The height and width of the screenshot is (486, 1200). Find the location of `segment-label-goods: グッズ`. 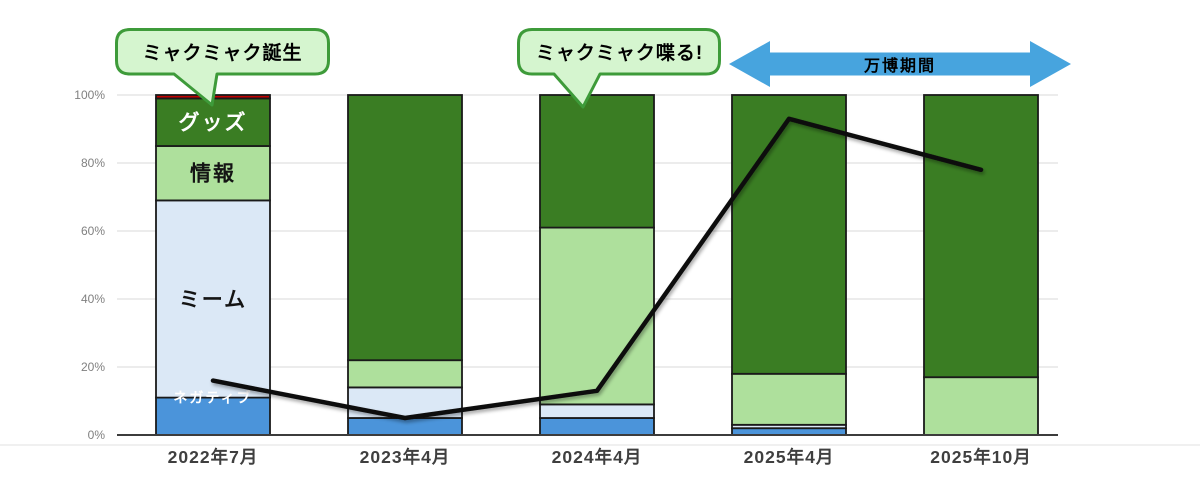

segment-label-goods: グッズ is located at coordinates (213, 123).